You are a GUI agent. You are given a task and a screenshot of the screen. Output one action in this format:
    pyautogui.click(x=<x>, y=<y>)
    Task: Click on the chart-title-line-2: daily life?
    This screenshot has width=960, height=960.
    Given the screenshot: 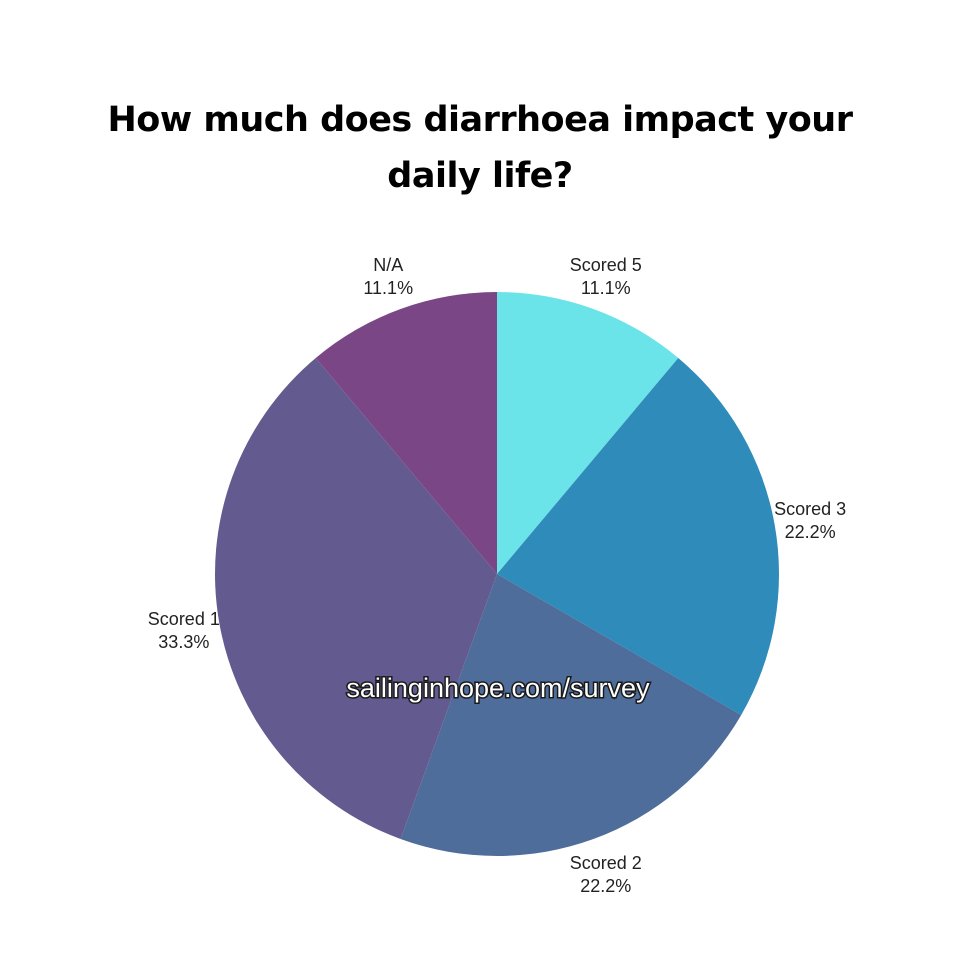 What is the action you would take?
    pyautogui.click(x=480, y=176)
    